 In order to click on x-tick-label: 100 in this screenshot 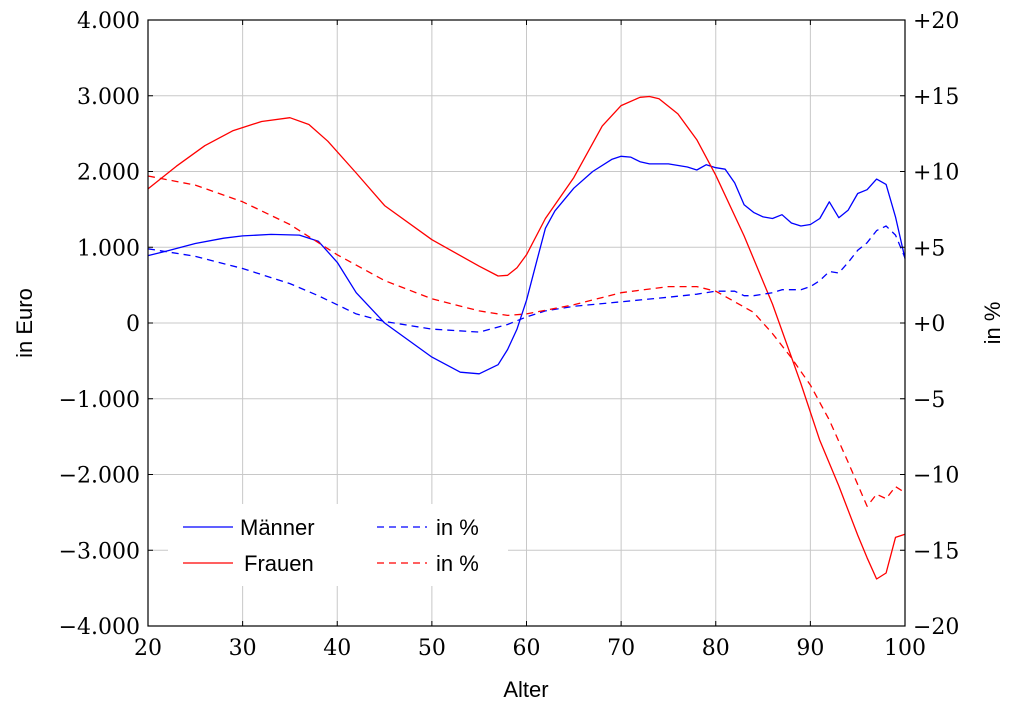, I will do `click(905, 648)`.